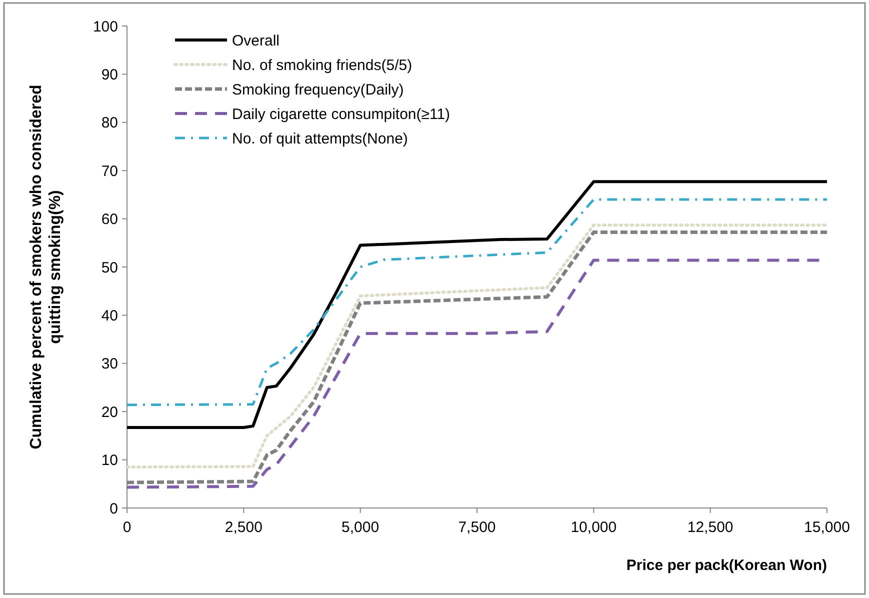 The image size is (869, 598). What do you see at coordinates (322, 65) in the screenshot?
I see `legend-label: No. of smoking friends(5/5)` at bounding box center [322, 65].